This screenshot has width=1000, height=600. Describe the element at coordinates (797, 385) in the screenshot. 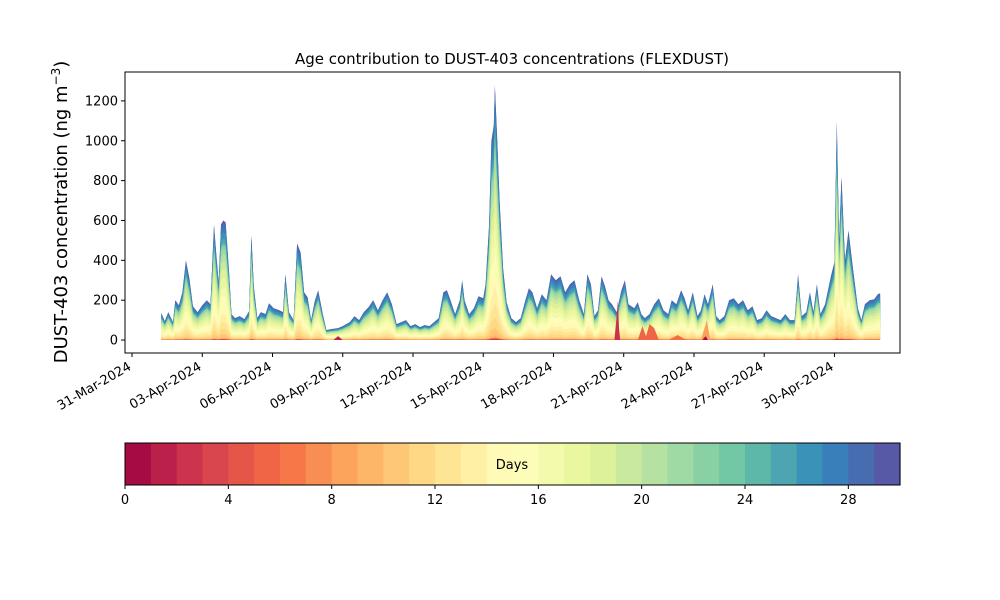

I see `x-tick-label: 30-Apr-2024` at that location.